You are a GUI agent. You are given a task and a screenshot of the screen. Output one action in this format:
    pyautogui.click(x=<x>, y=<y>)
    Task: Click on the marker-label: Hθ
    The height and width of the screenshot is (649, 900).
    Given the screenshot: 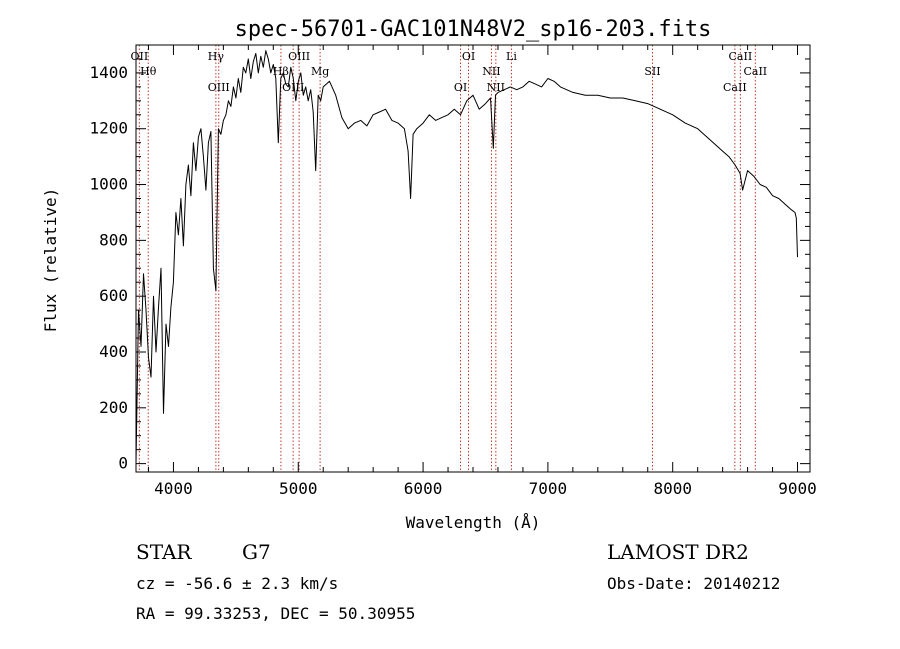 What is the action you would take?
    pyautogui.click(x=148, y=71)
    